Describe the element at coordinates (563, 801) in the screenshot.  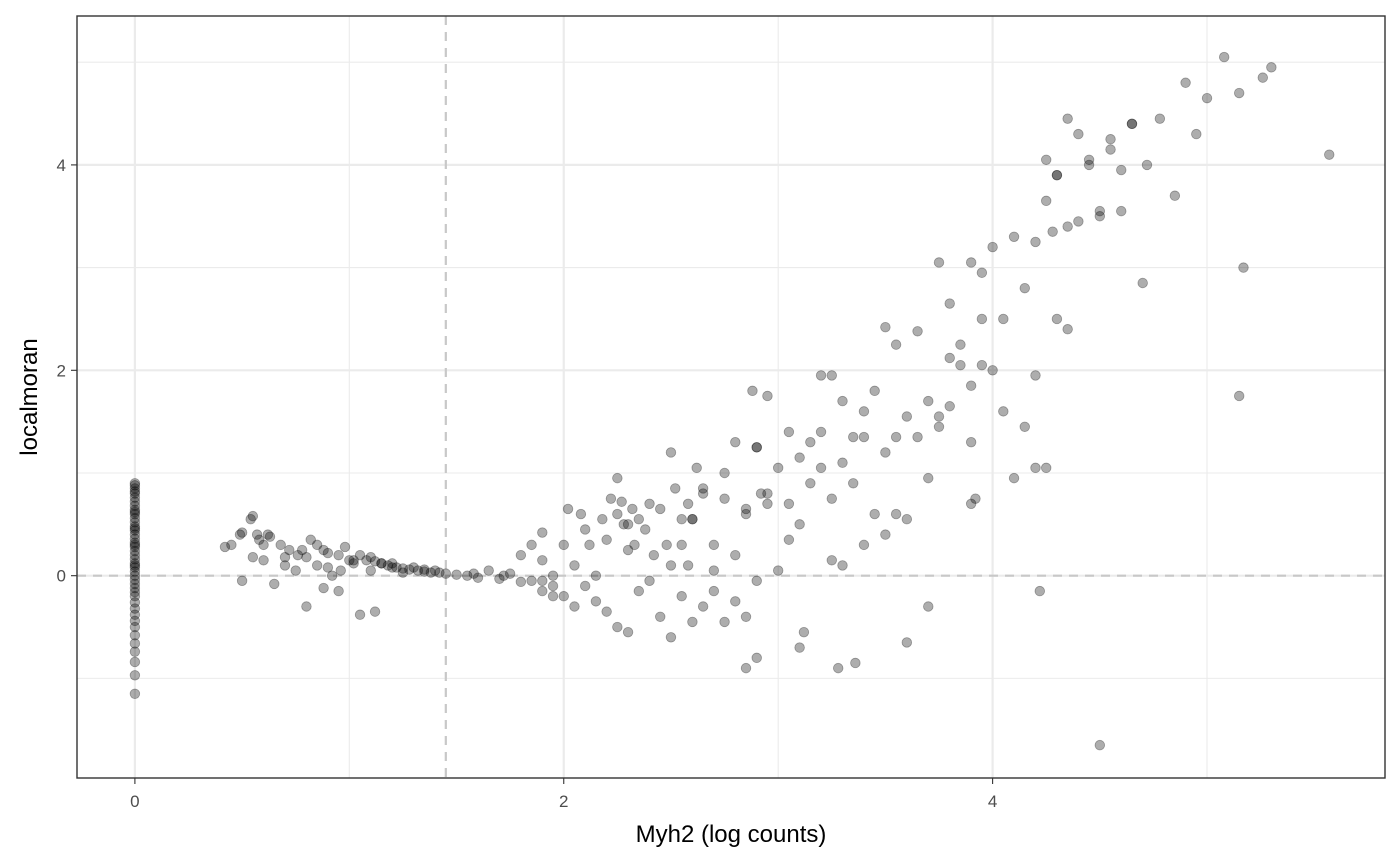
I see `x-tick-label: 2` at that location.